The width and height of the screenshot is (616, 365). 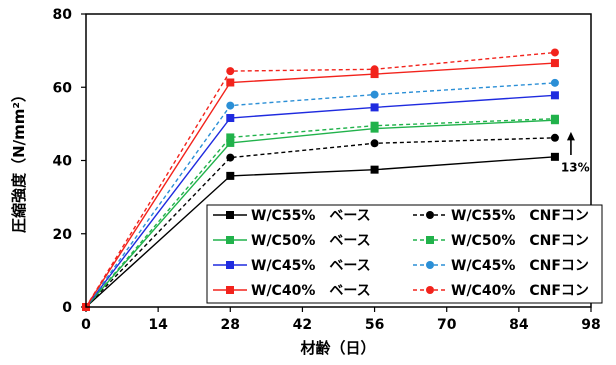 I want to click on legend-item: W/C55% CNFコン, so click(x=501, y=216).